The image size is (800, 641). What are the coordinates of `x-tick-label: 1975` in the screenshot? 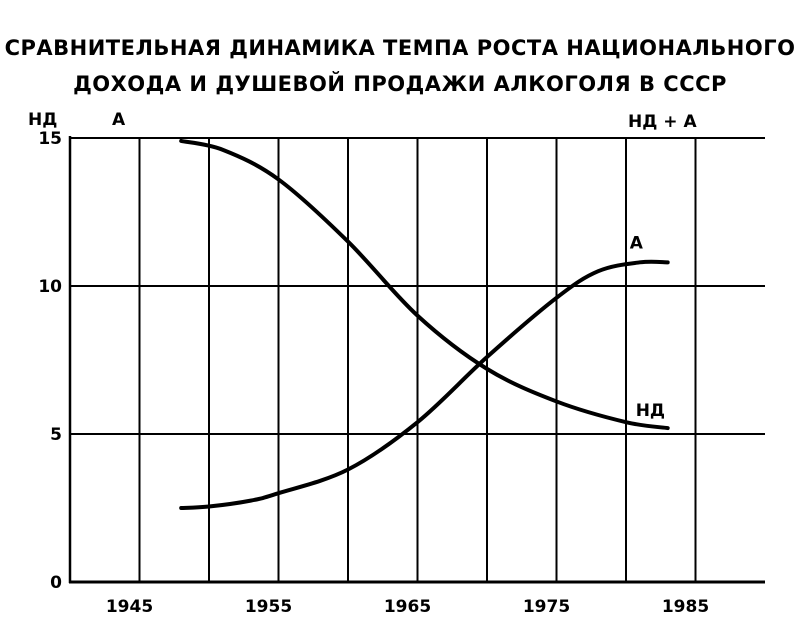 It's located at (546, 607).